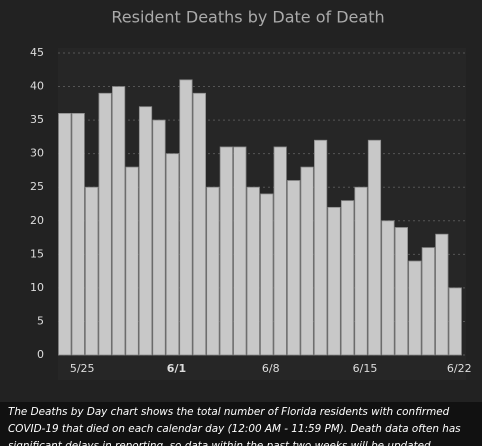 The height and width of the screenshot is (446, 482). I want to click on y-tick-label: 20, so click(37, 220).